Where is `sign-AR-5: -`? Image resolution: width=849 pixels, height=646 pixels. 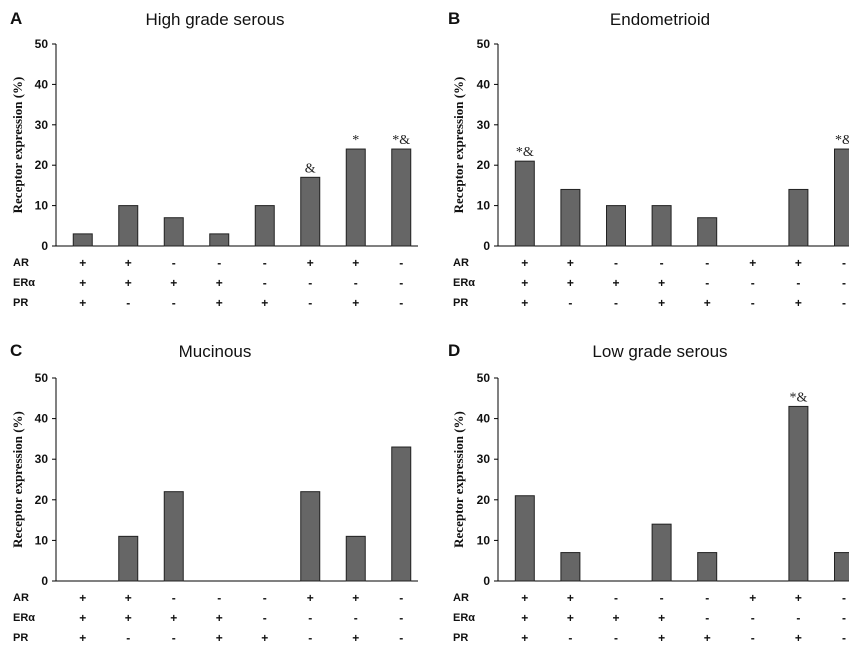
sign-AR-5: - is located at coordinates (707, 598).